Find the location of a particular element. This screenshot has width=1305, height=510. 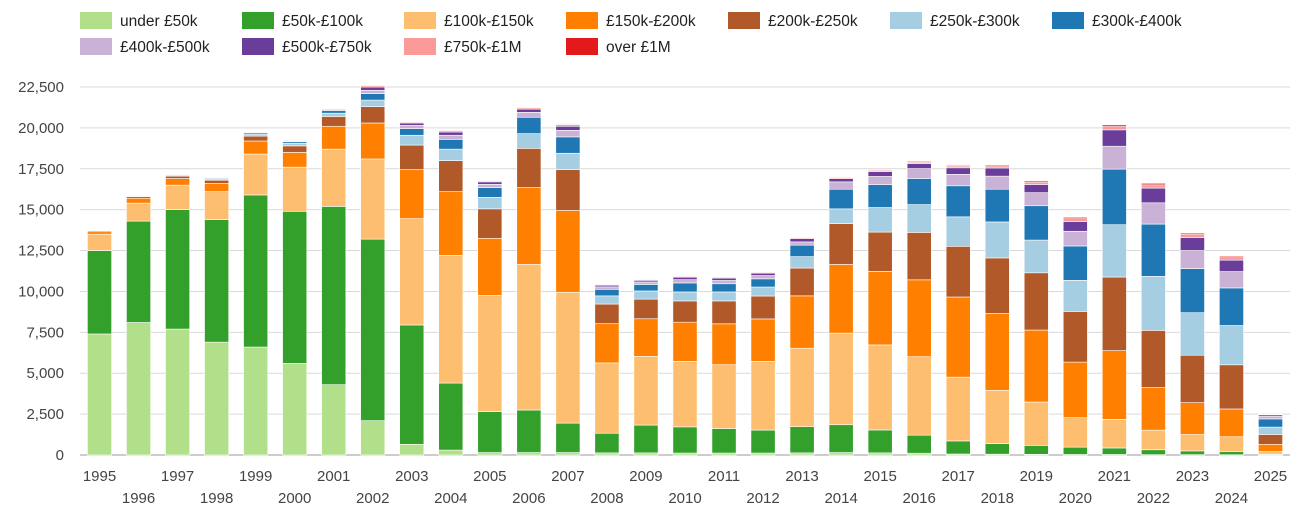

x-tick-label: 2019 is located at coordinates (1036, 476).